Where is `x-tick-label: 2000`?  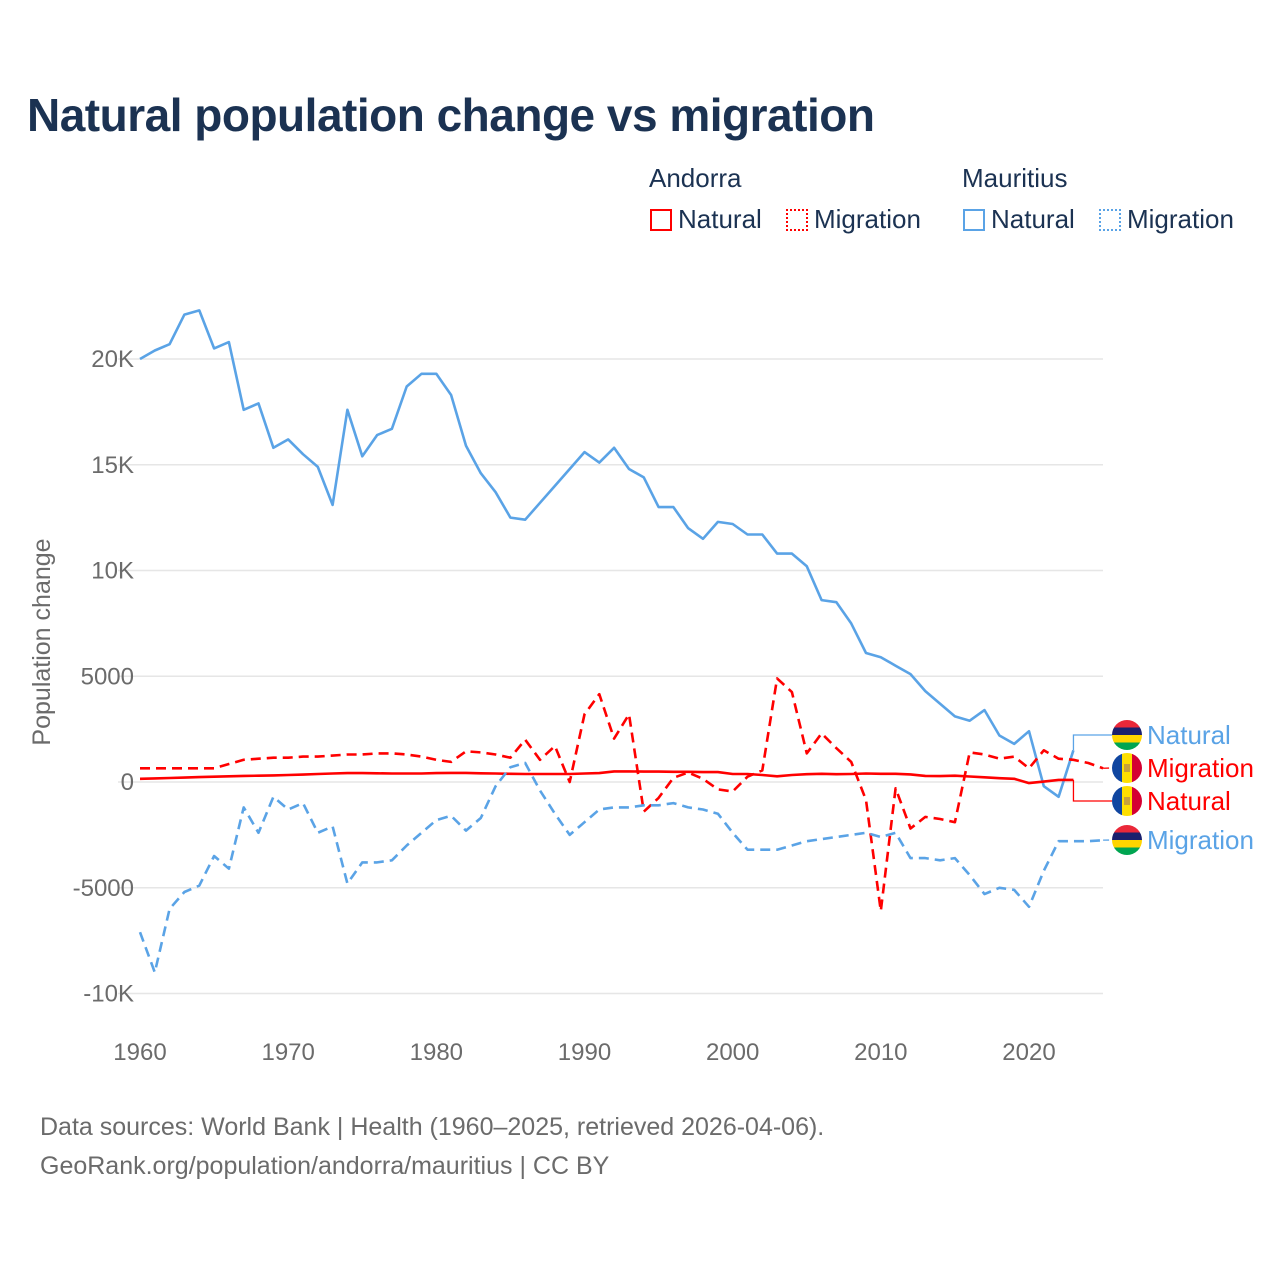 x-tick-label: 2000 is located at coordinates (732, 1052).